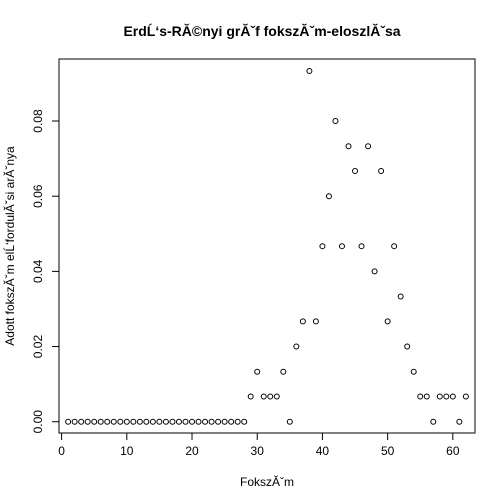 The height and width of the screenshot is (504, 504). What do you see at coordinates (453, 451) in the screenshot?
I see `x-tick-label: 60` at bounding box center [453, 451].